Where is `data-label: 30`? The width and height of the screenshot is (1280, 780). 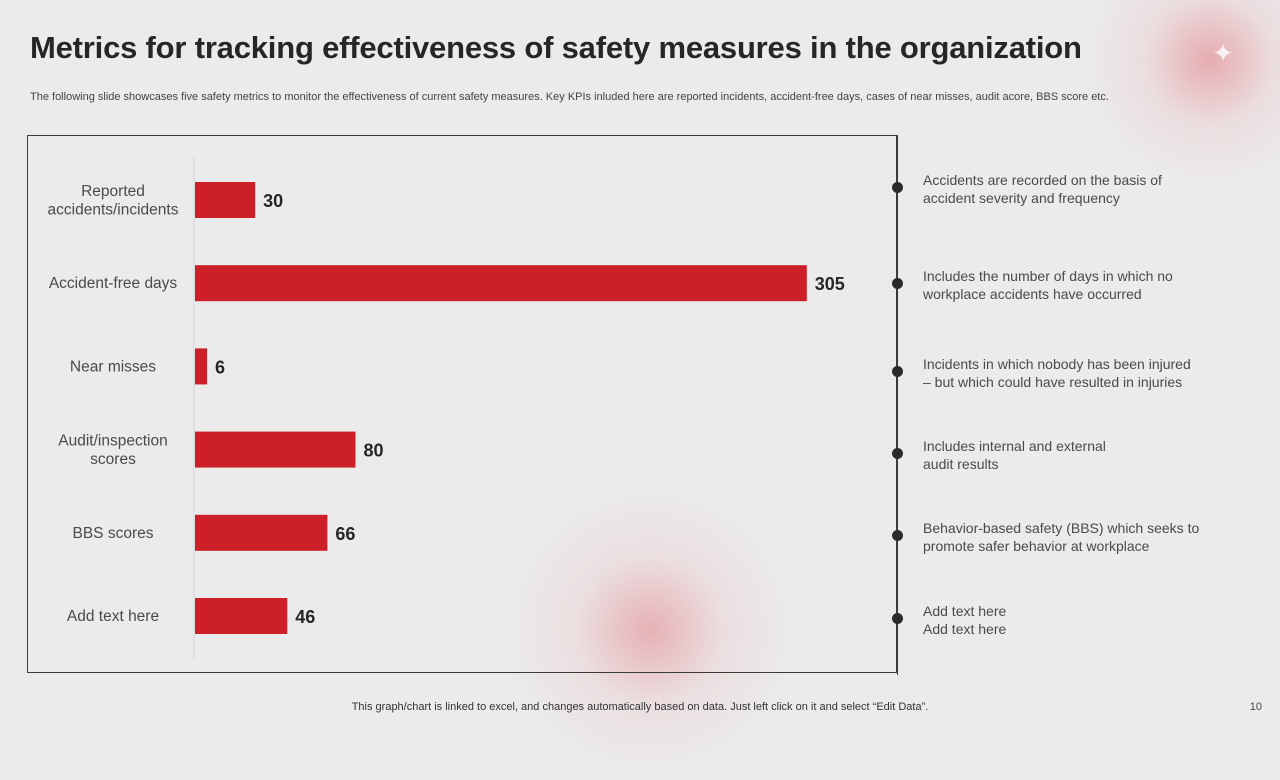 data-label: 30 is located at coordinates (273, 201).